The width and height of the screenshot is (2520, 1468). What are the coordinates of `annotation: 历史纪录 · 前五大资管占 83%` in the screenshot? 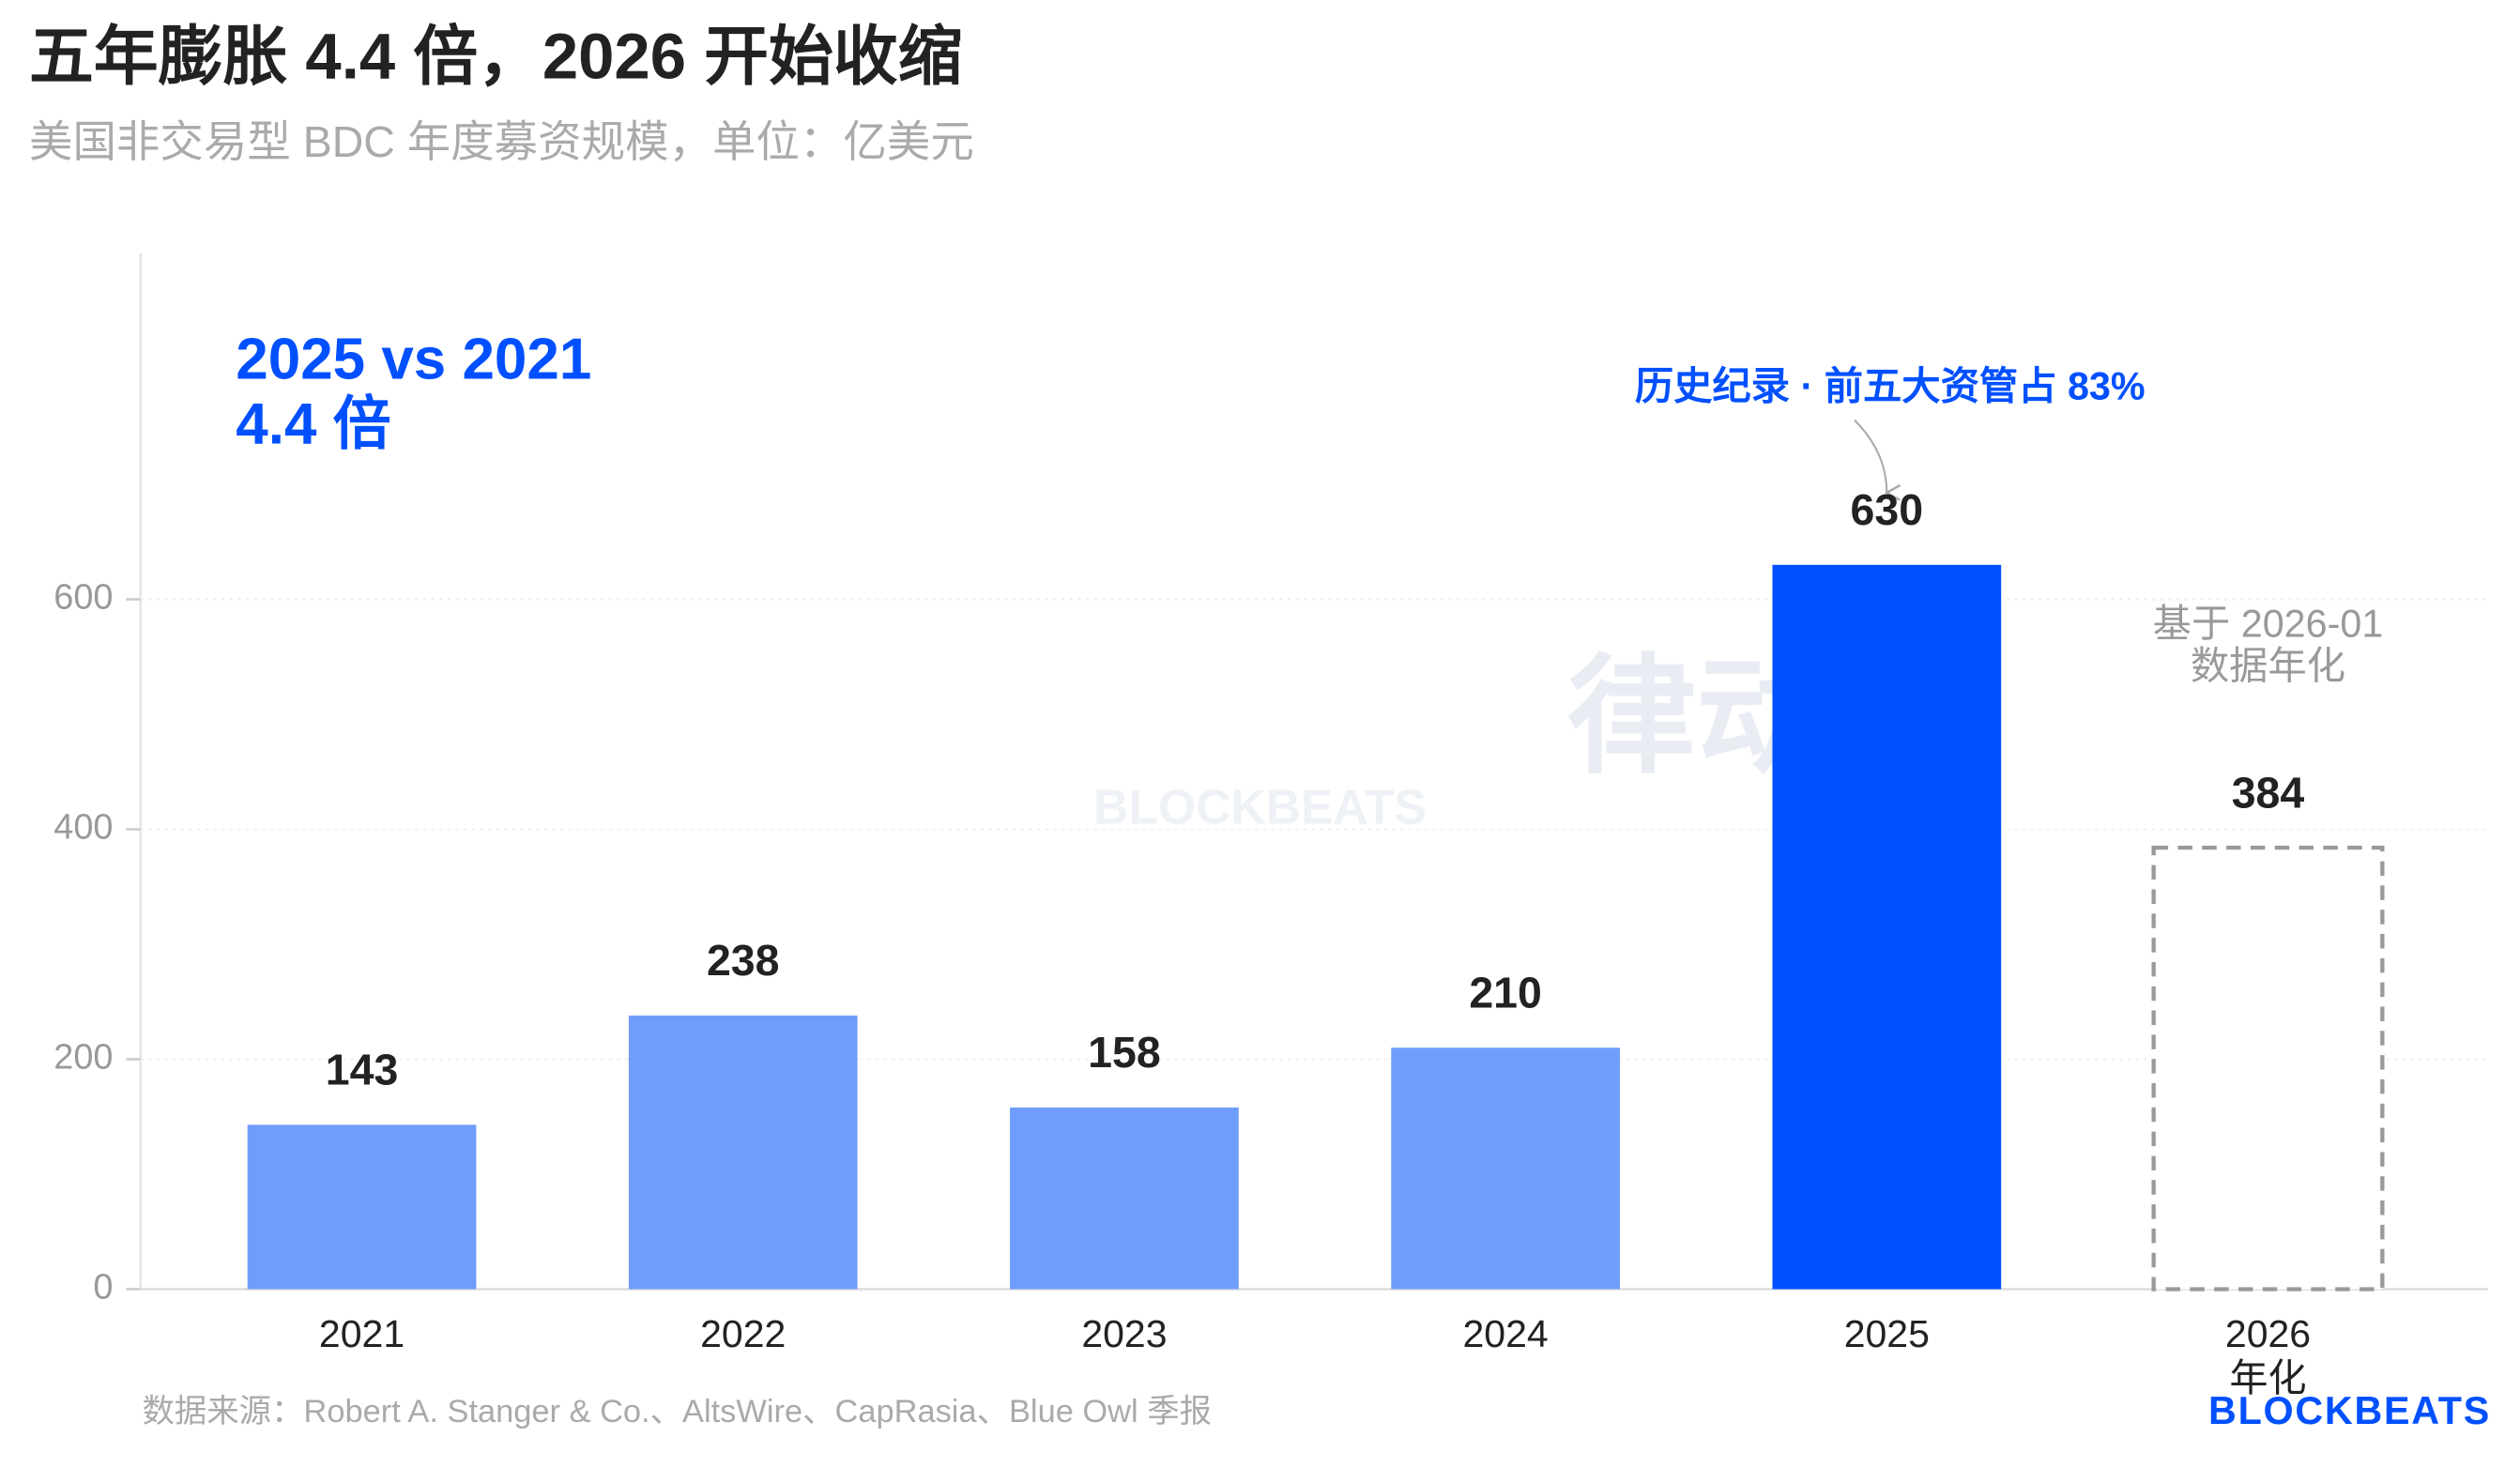 It's located at (1890, 387).